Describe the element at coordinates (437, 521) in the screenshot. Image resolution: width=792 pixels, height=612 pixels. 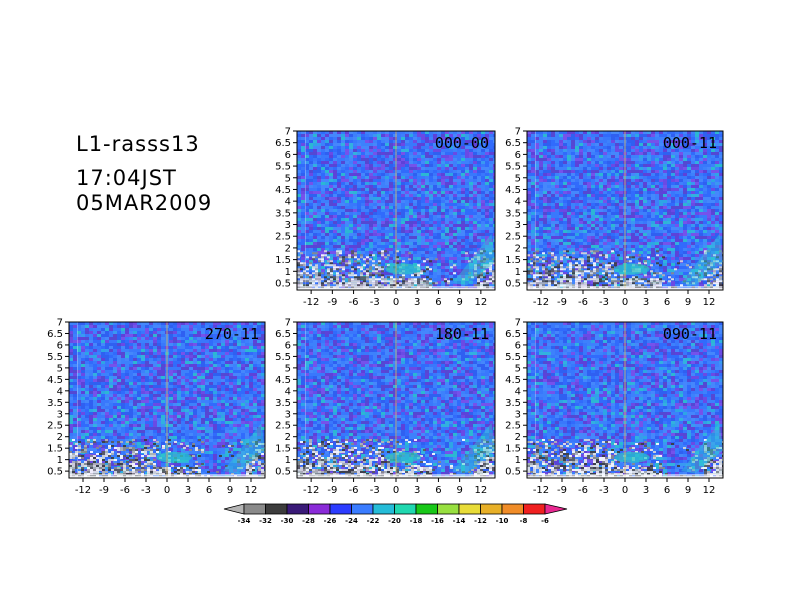
I see `colorbar-label: -16` at that location.